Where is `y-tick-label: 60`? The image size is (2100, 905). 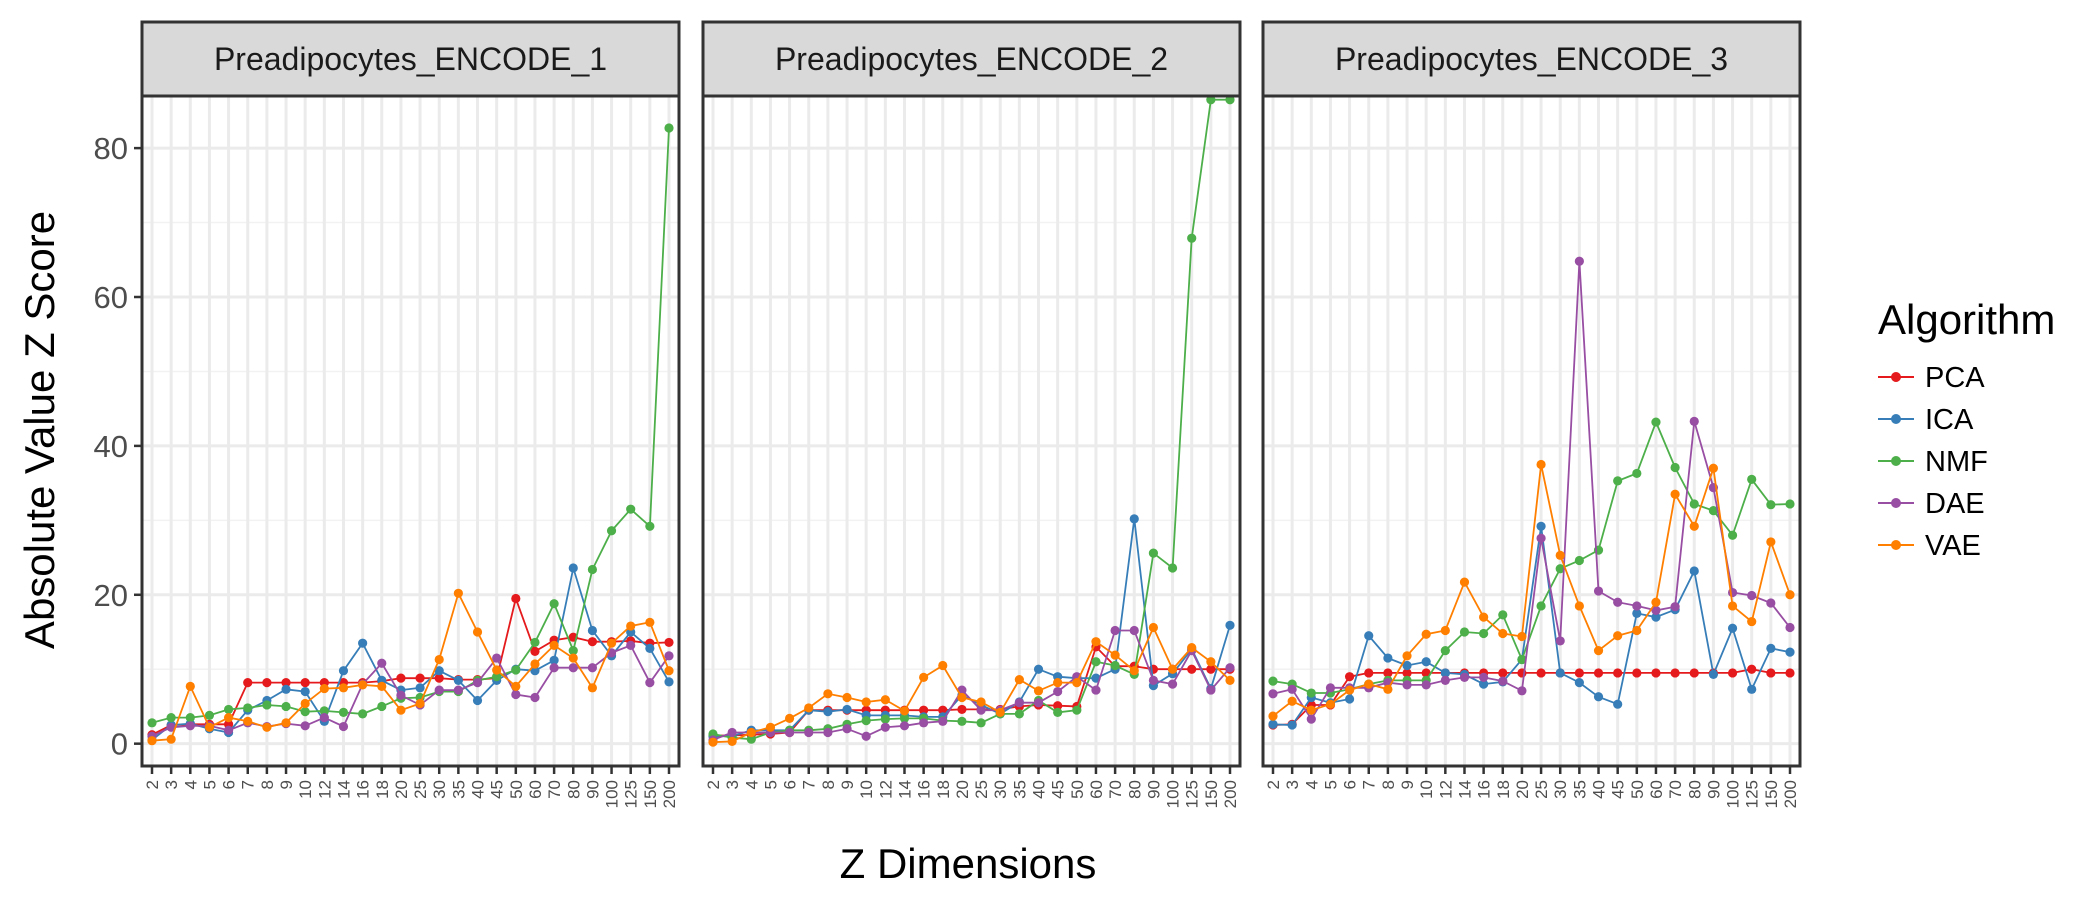
y-tick-label: 60 is located at coordinates (111, 297).